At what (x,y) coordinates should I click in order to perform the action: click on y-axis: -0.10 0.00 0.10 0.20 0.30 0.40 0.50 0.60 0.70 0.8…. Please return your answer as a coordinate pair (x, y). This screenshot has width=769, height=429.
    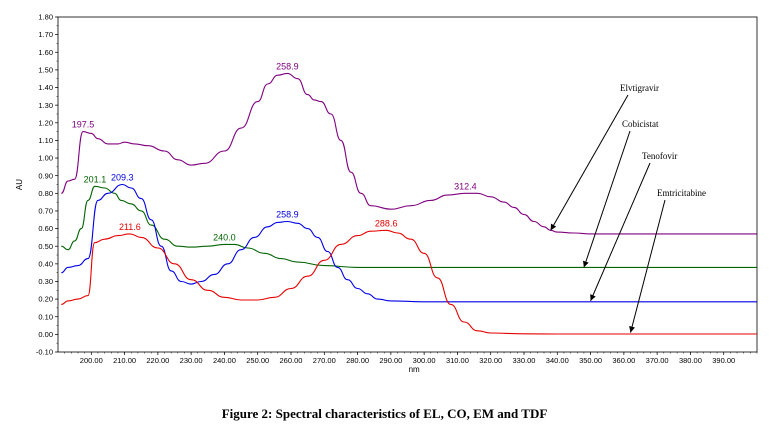
    Looking at the image, I should click on (47, 185).